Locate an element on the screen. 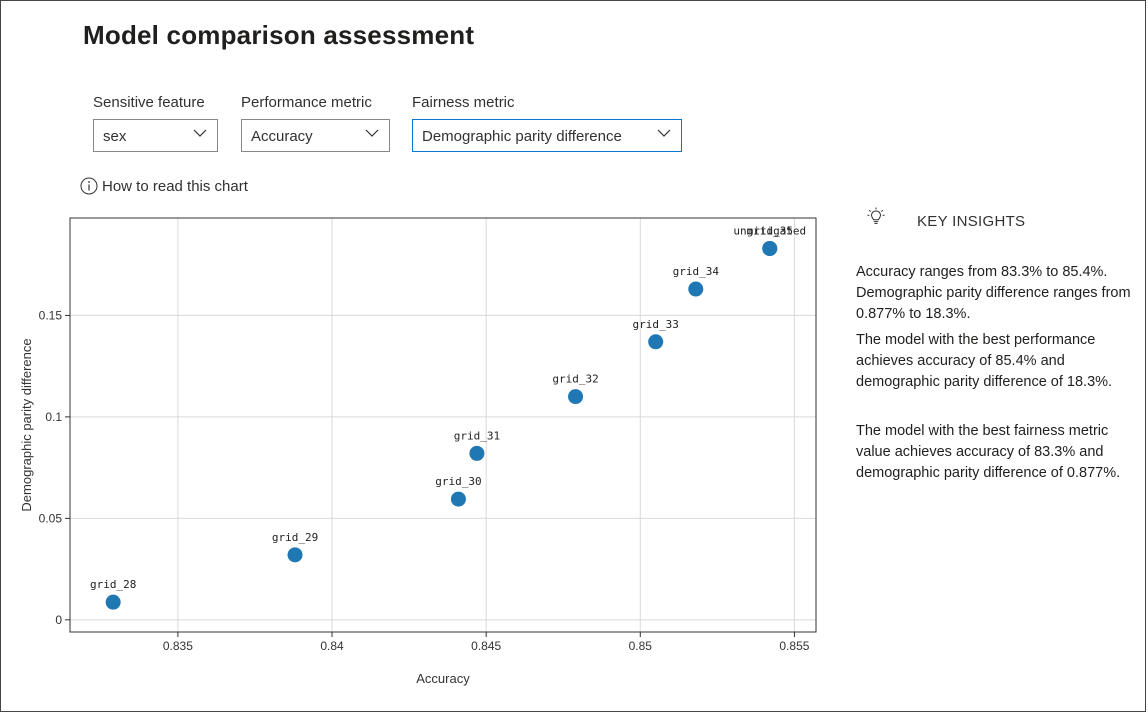 Image resolution: width=1148 pixels, height=714 pixels. y-tick-label: 0.05 is located at coordinates (51, 518).